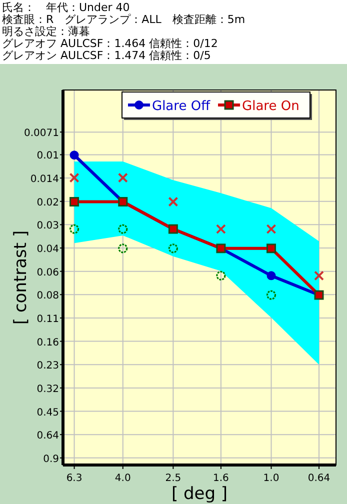 The image size is (347, 504). I want to click on text: 明るさ設定：薄暮, so click(46, 31).